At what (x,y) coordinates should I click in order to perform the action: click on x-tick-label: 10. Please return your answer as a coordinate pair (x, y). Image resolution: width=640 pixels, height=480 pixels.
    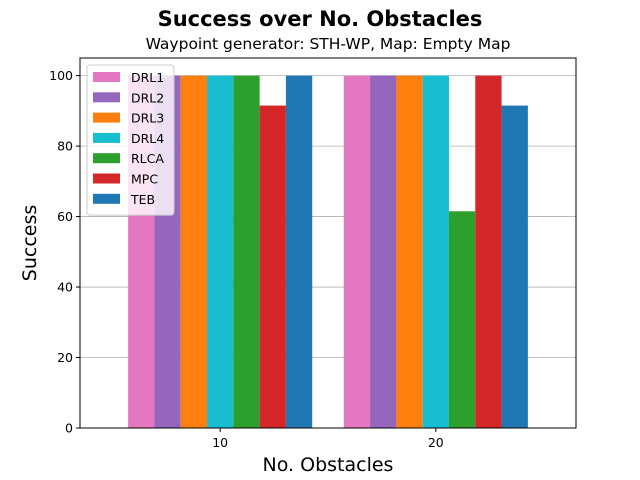
    Looking at the image, I should click on (220, 442).